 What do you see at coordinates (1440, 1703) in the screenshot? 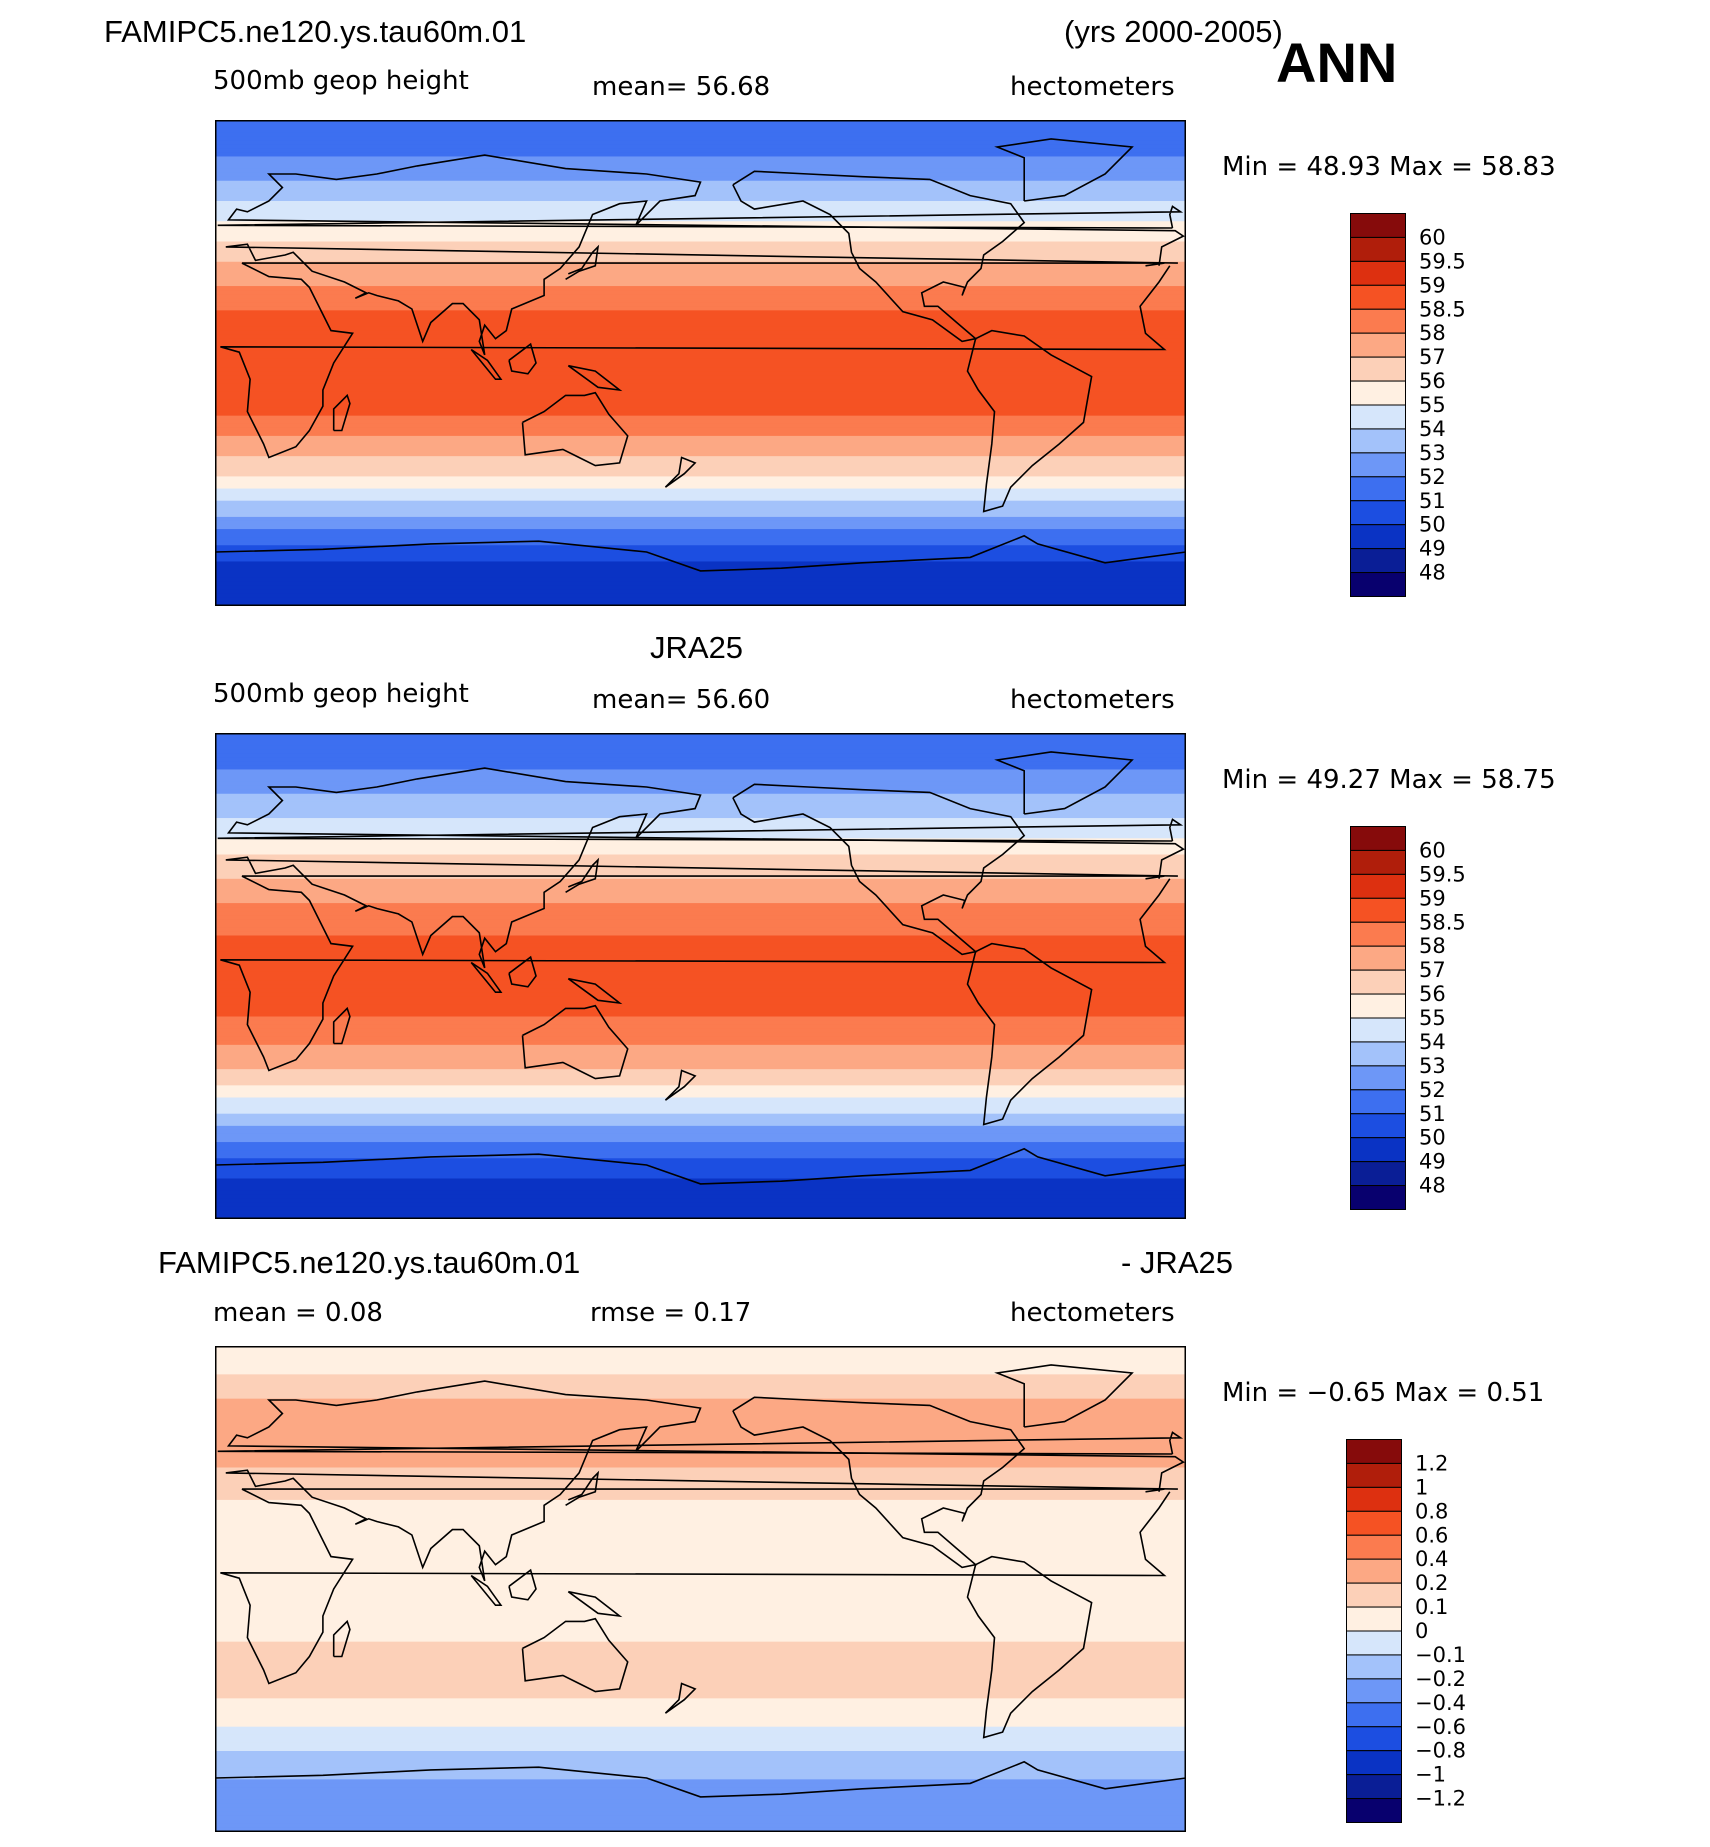
I see `colorbar-label: −0.4` at bounding box center [1440, 1703].